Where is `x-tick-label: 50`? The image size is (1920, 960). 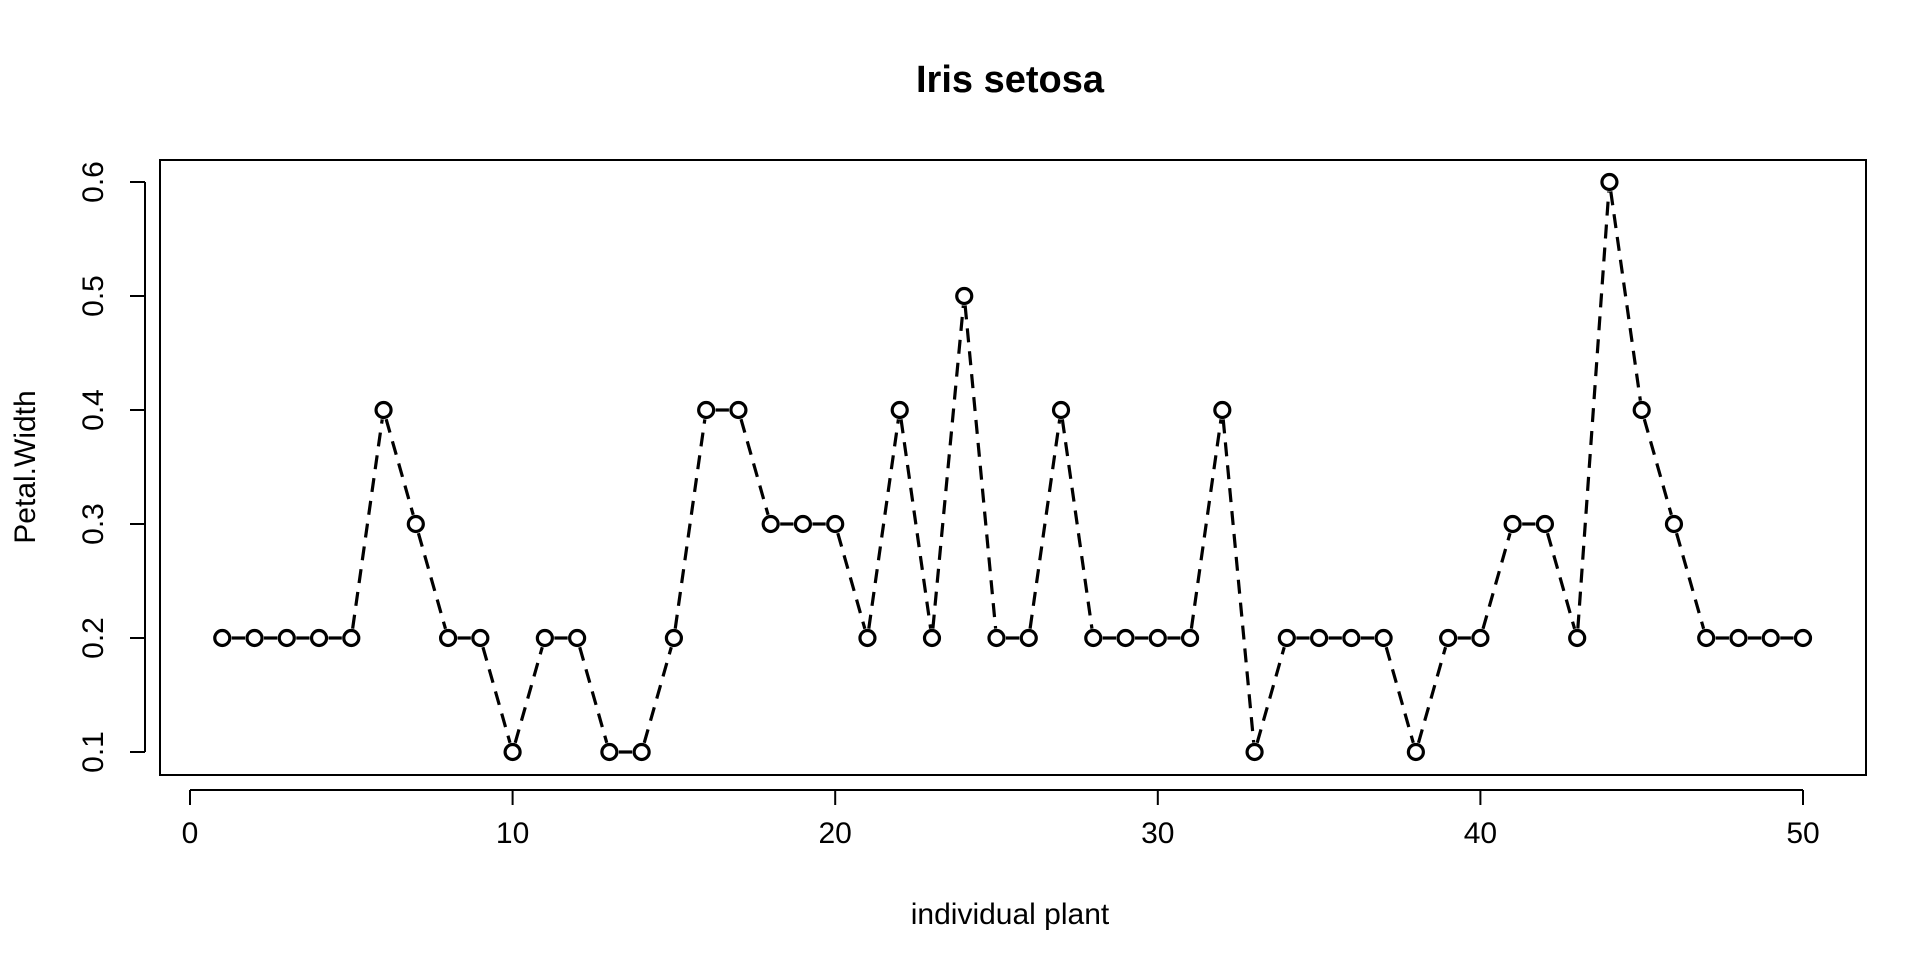
x-tick-label: 50 is located at coordinates (1802, 833).